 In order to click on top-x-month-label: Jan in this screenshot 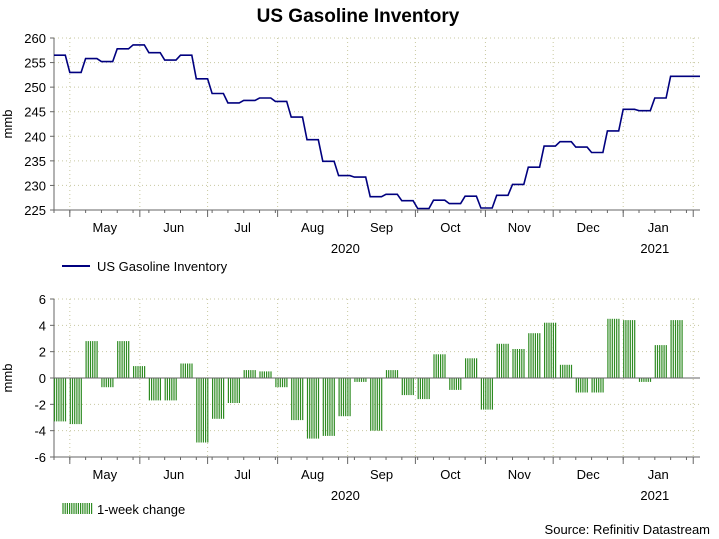, I will do `click(658, 227)`.